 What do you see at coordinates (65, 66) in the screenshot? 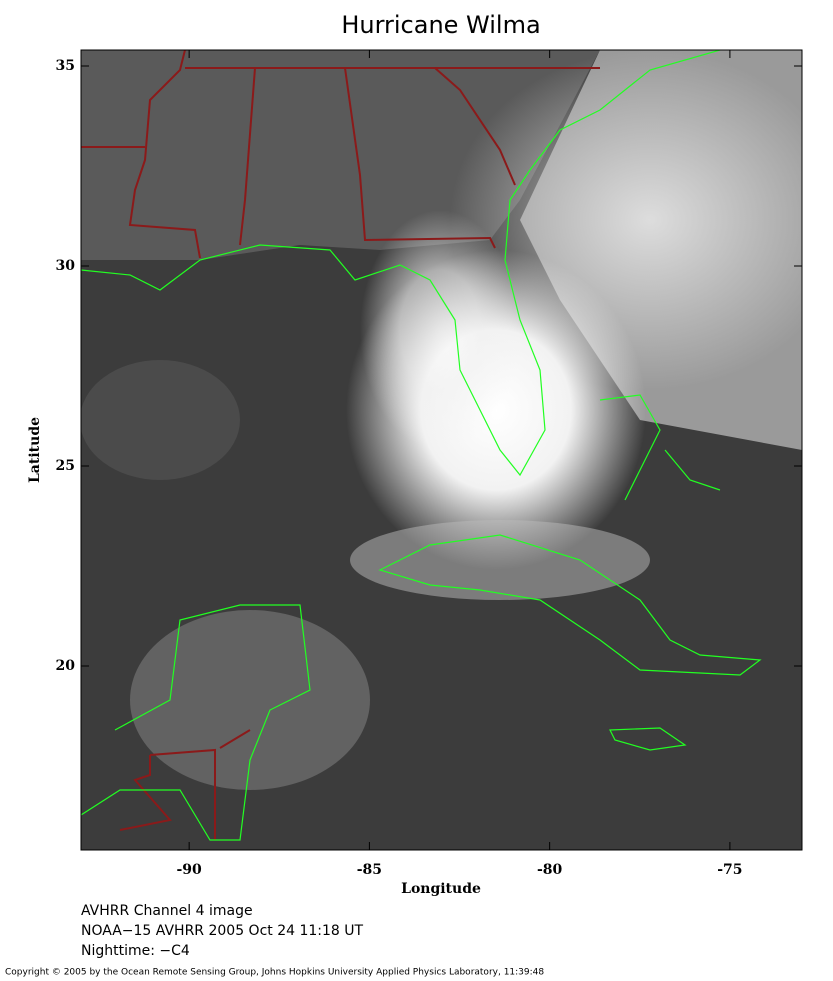
I see `y-tick-label: 35` at bounding box center [65, 66].